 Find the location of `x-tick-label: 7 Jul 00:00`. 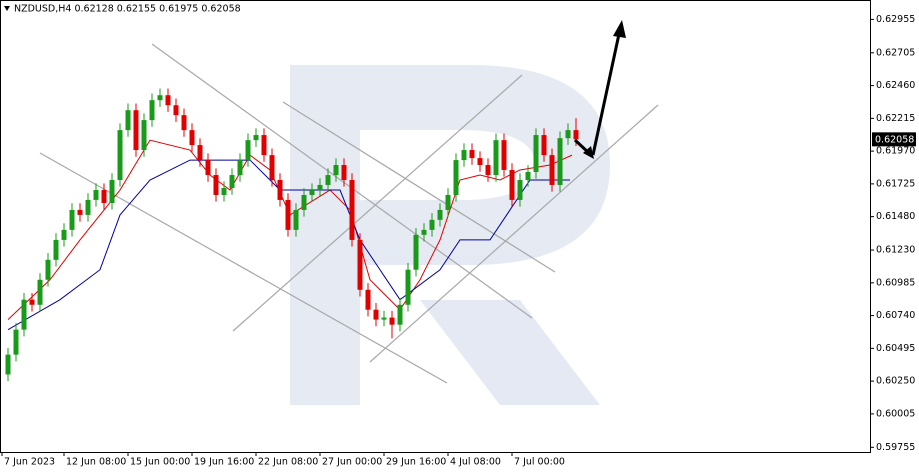

x-tick-label: 7 Jul 00:00 is located at coordinates (539, 462).